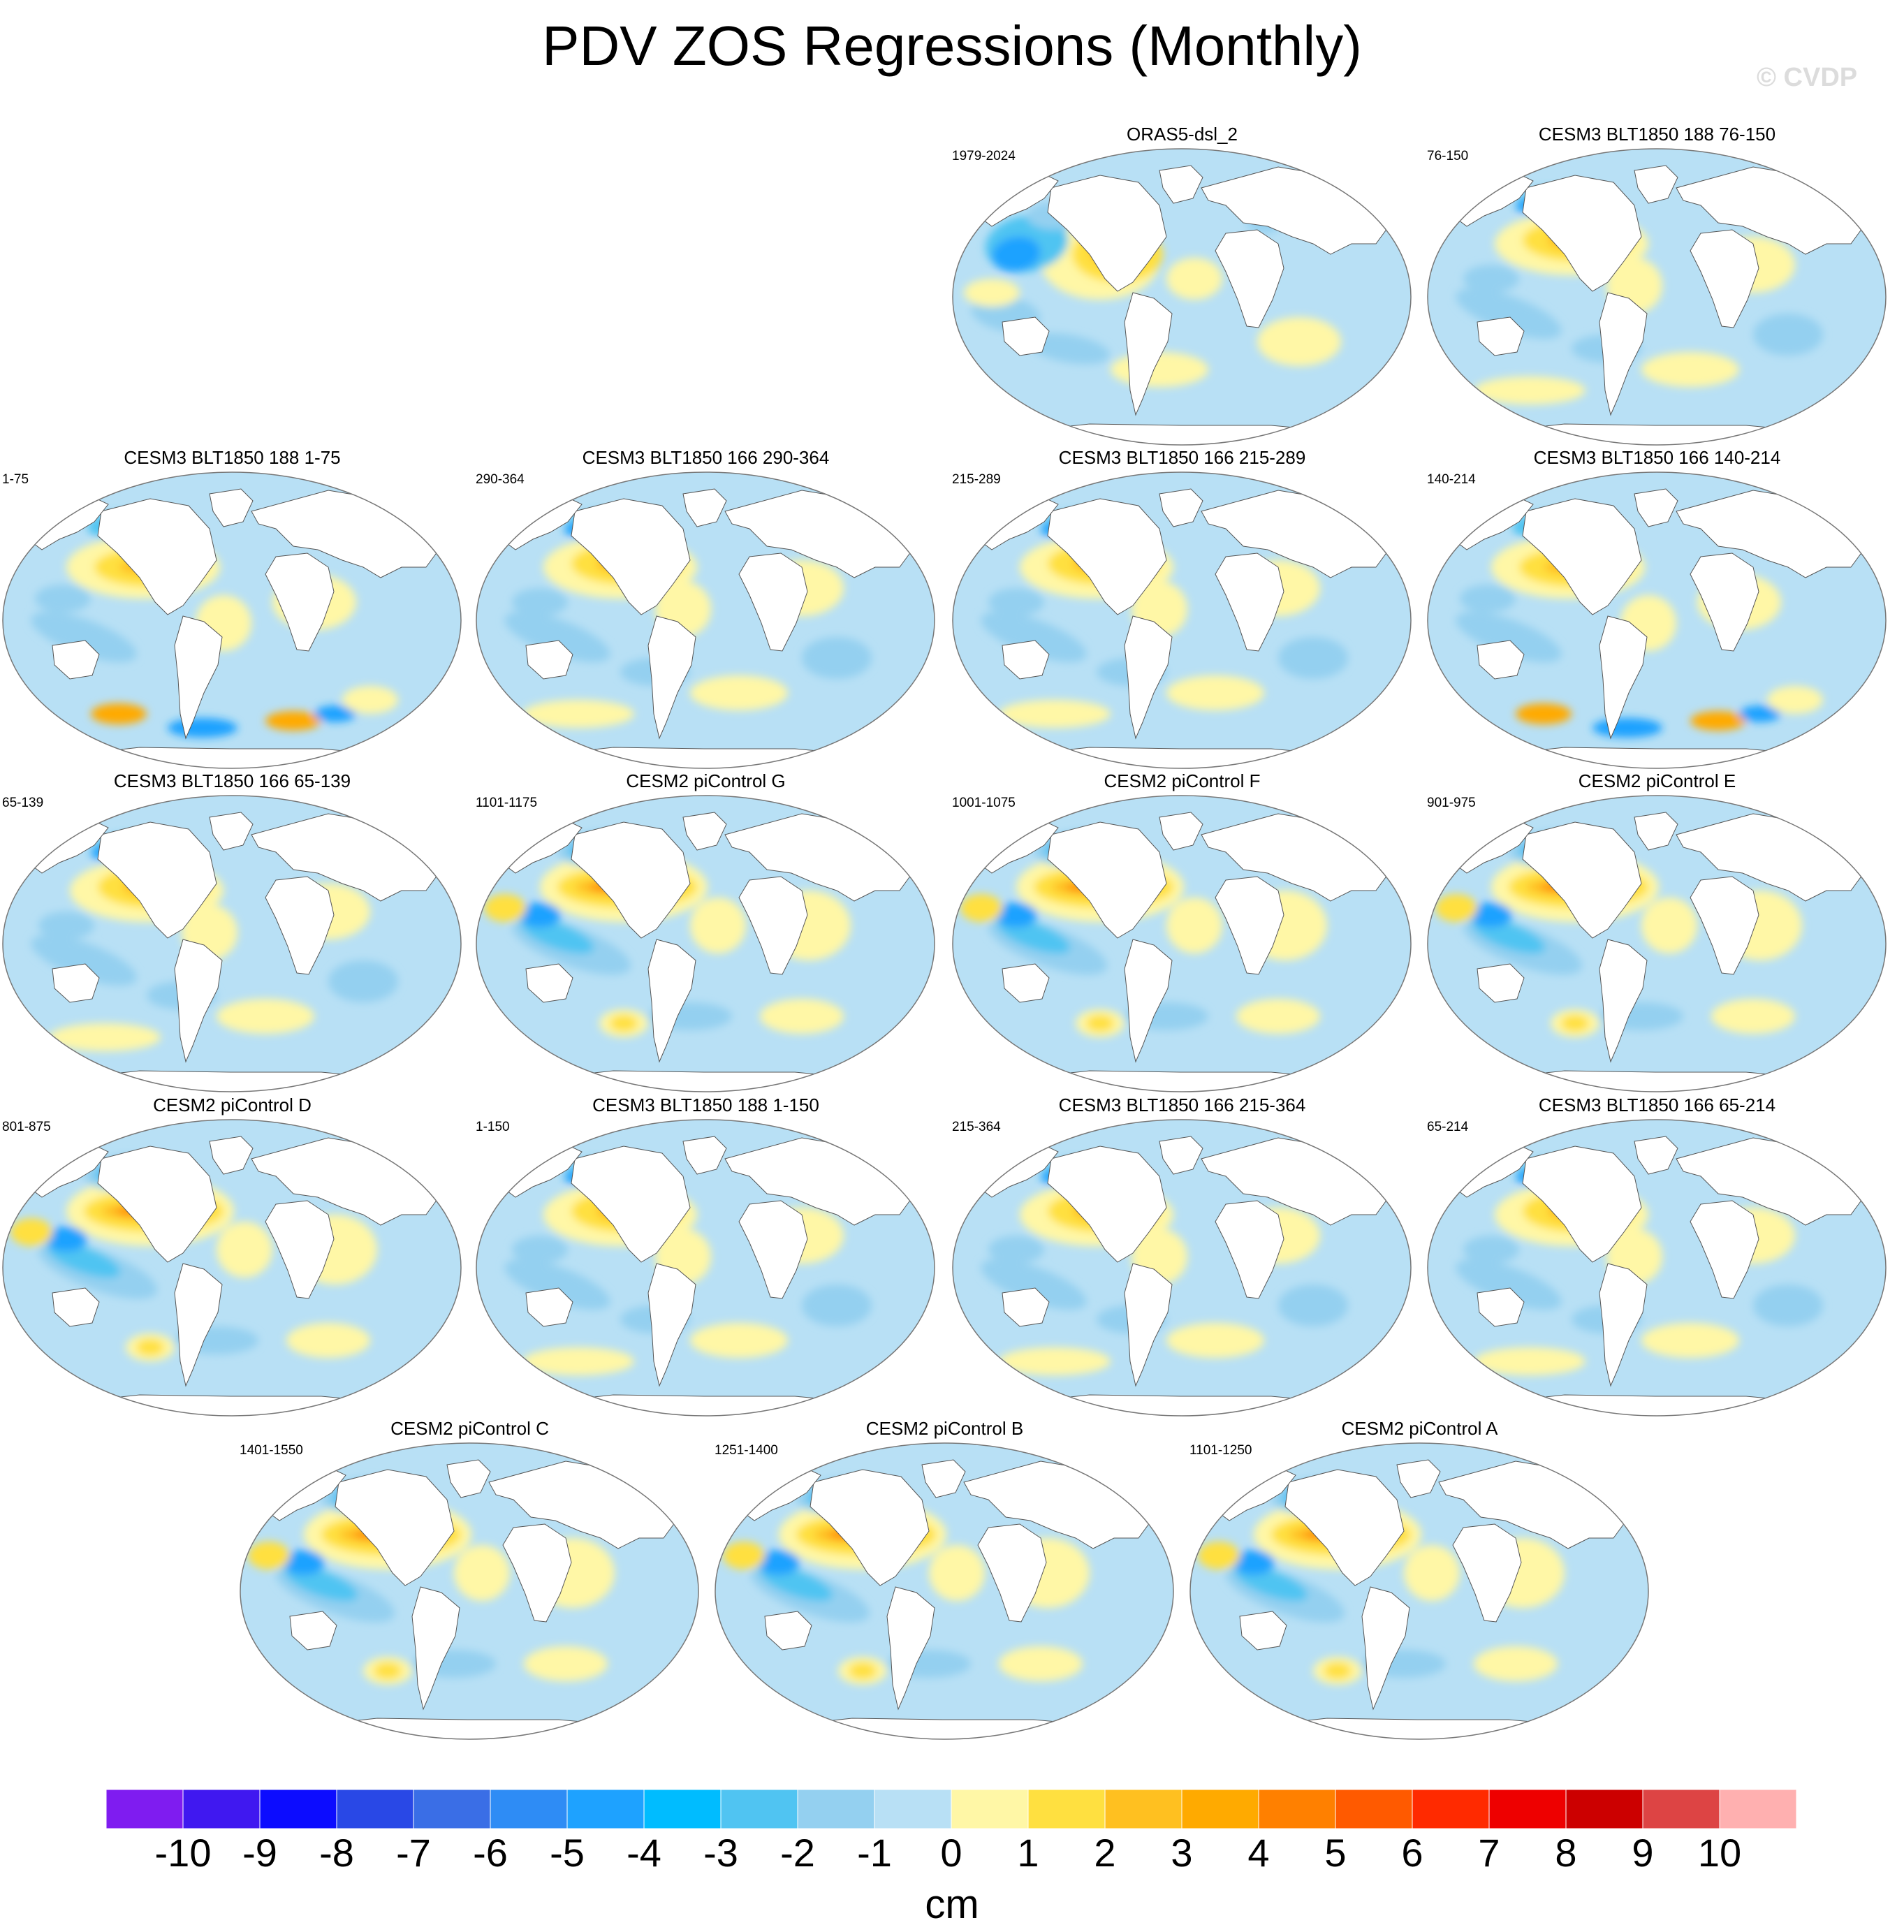 The image size is (1904, 1932). What do you see at coordinates (259, 1852) in the screenshot?
I see `colorbar-tick-label: -9` at bounding box center [259, 1852].